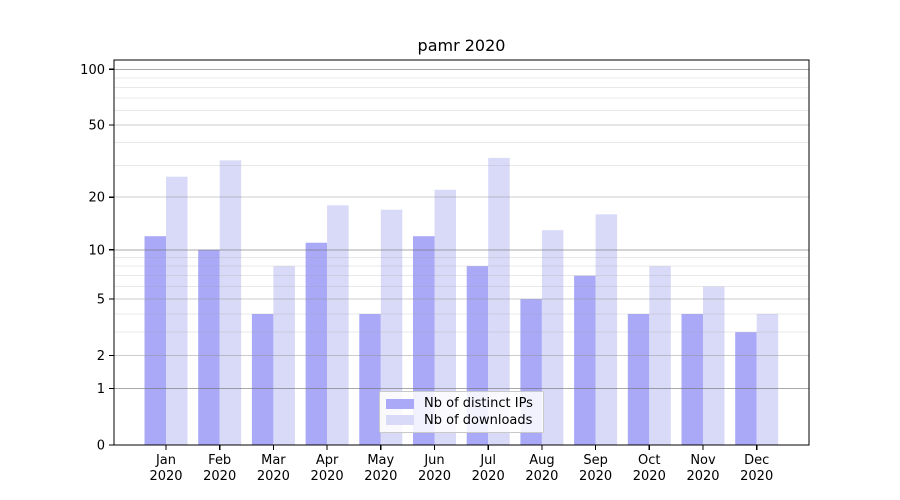  I want to click on x-tick-label-month: Apr, so click(327, 460).